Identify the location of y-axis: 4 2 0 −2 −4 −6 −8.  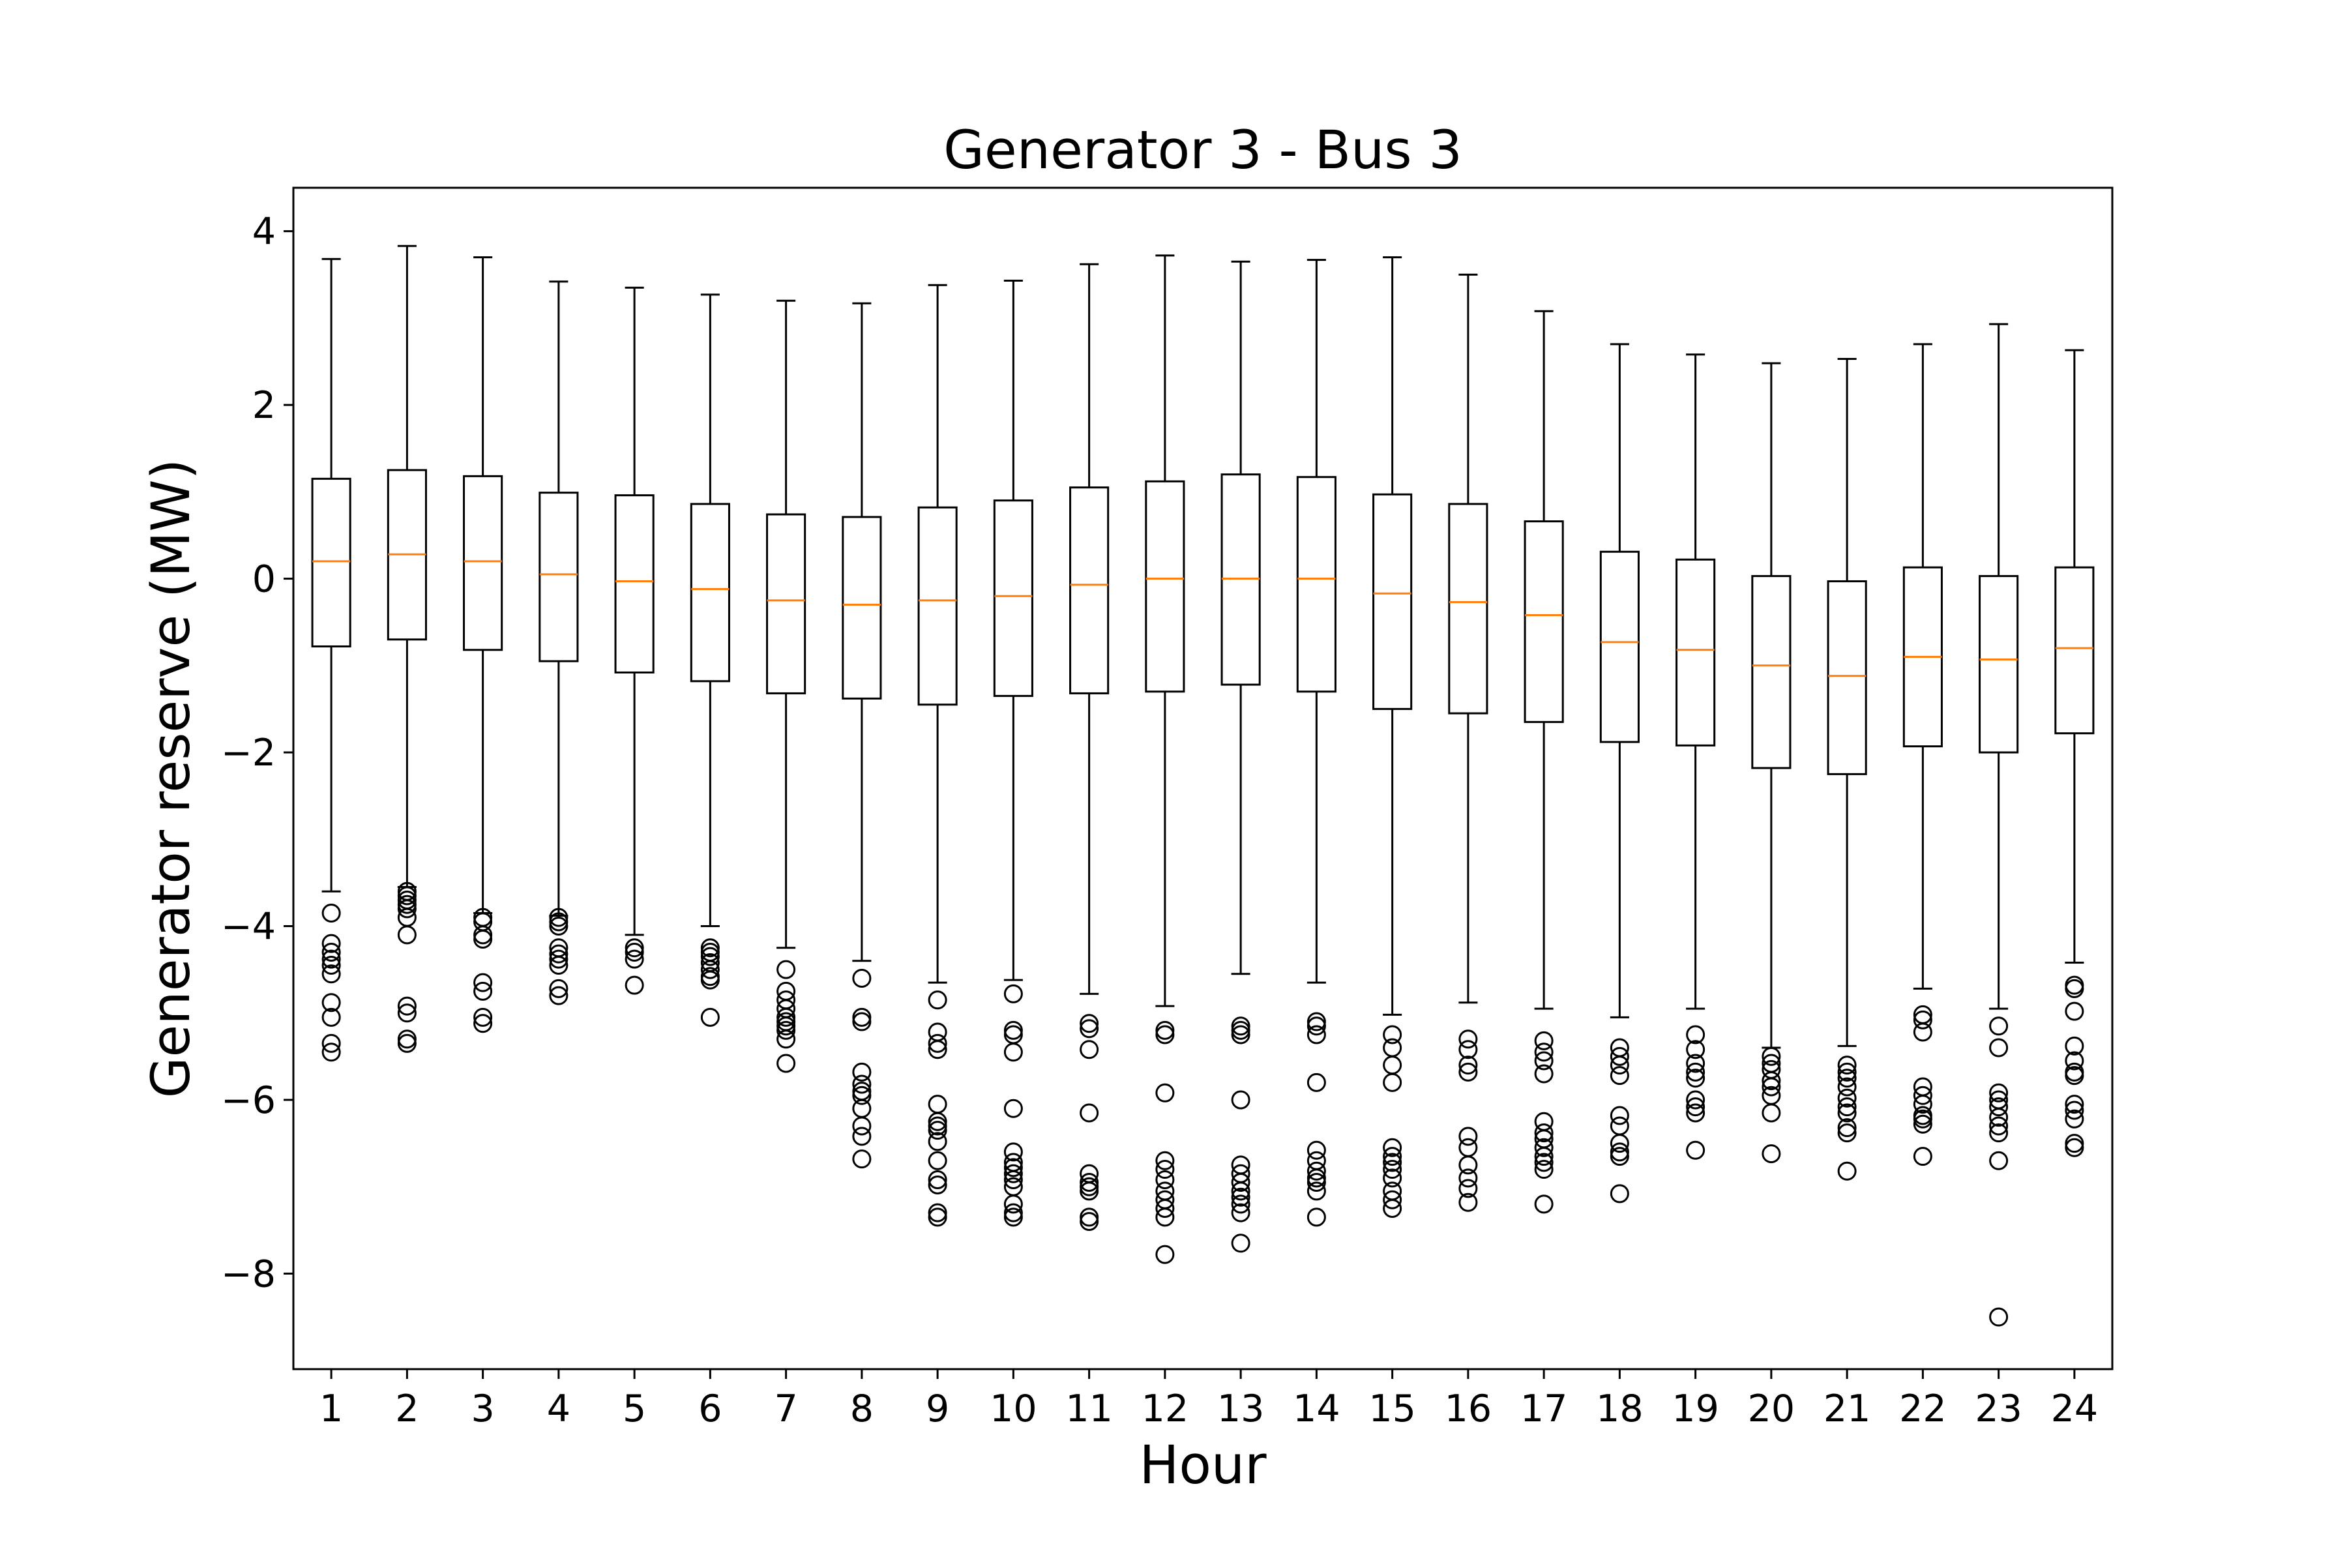
(257, 753).